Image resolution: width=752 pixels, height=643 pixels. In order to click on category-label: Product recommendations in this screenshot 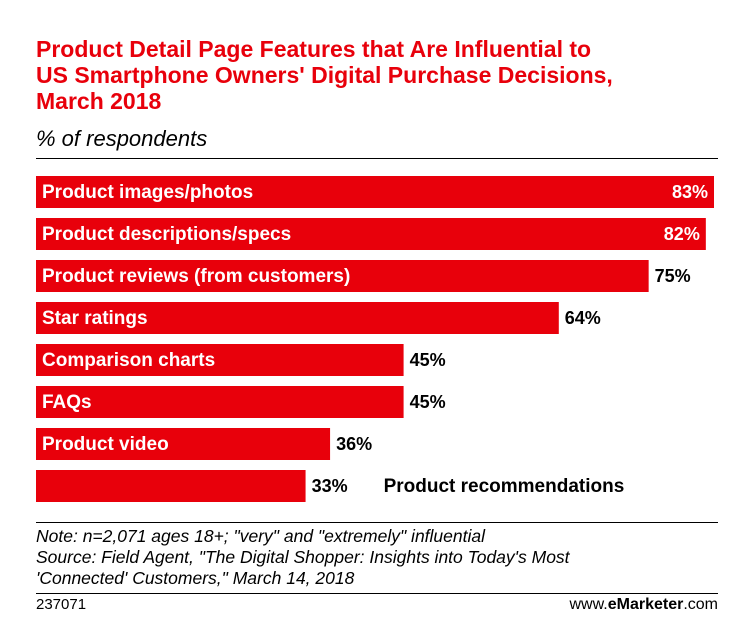, I will do `click(504, 486)`.